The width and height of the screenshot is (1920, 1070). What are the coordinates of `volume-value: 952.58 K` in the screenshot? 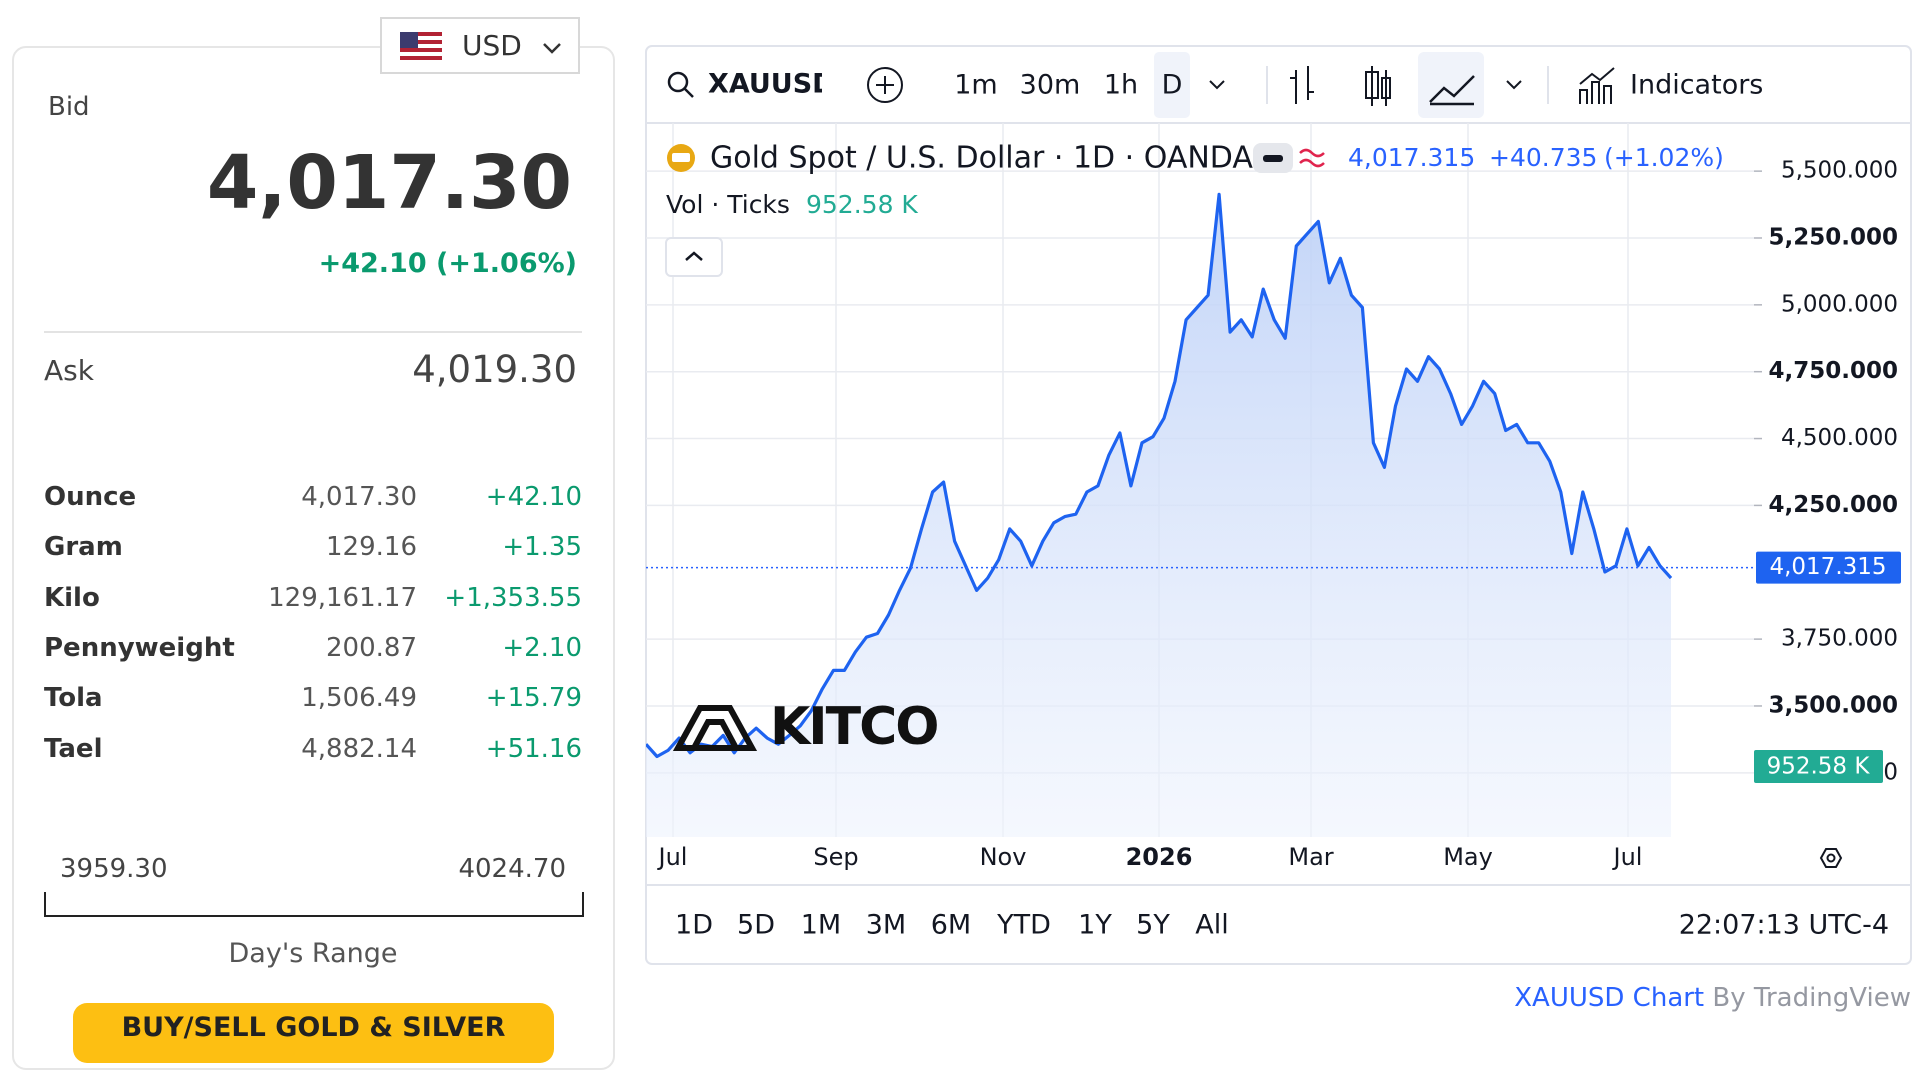 It's located at (862, 204).